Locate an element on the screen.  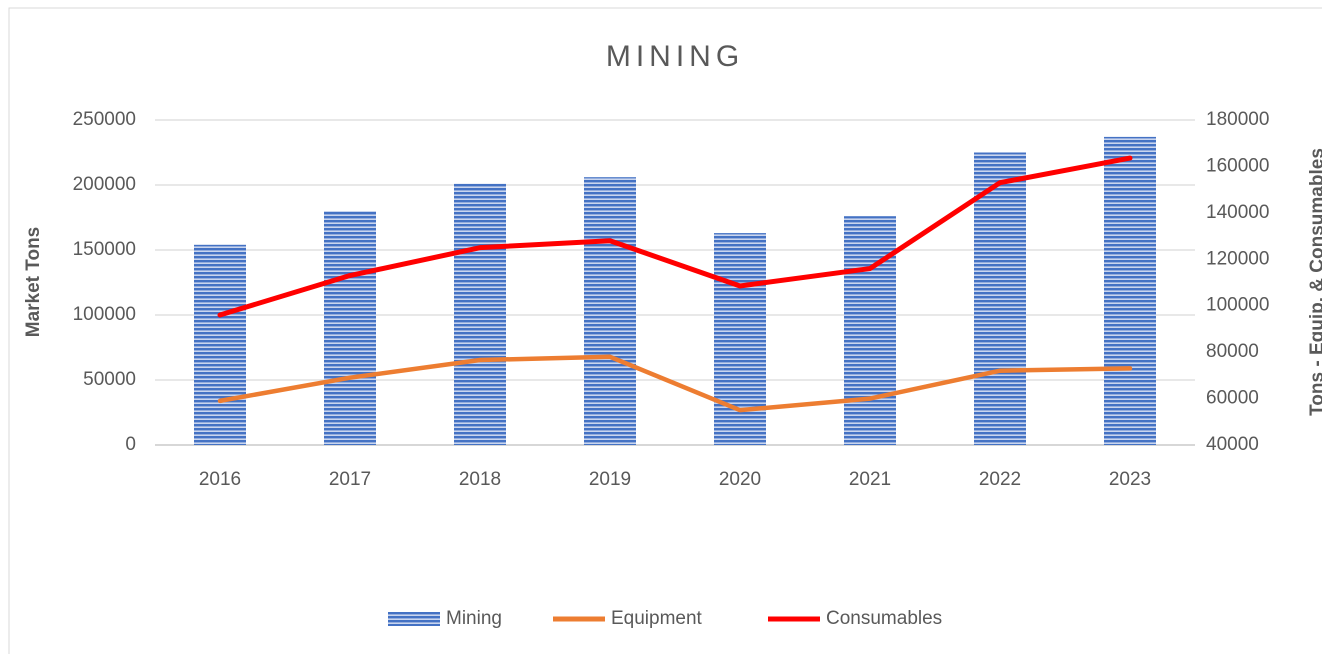
y2-tick-label: 80000 is located at coordinates (1232, 351).